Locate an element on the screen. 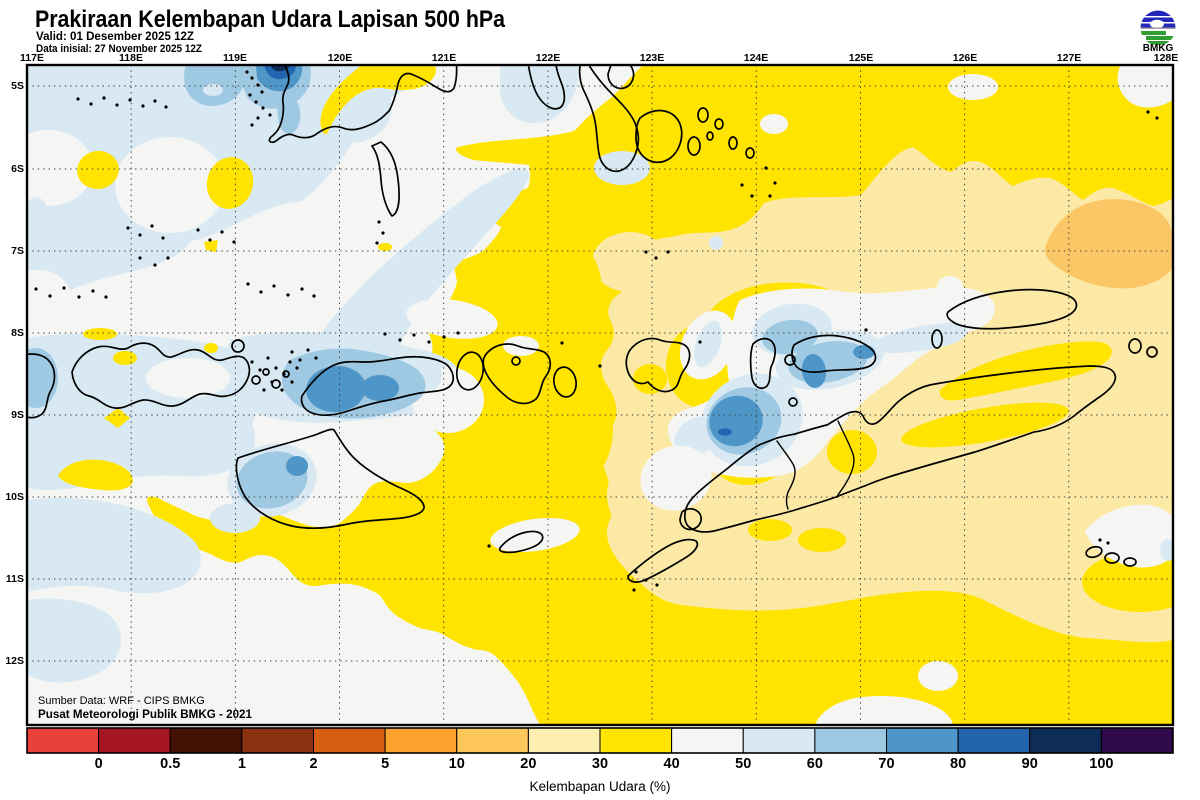 This screenshot has width=1200, height=800. svg-text: 127E is located at coordinates (1069, 58).